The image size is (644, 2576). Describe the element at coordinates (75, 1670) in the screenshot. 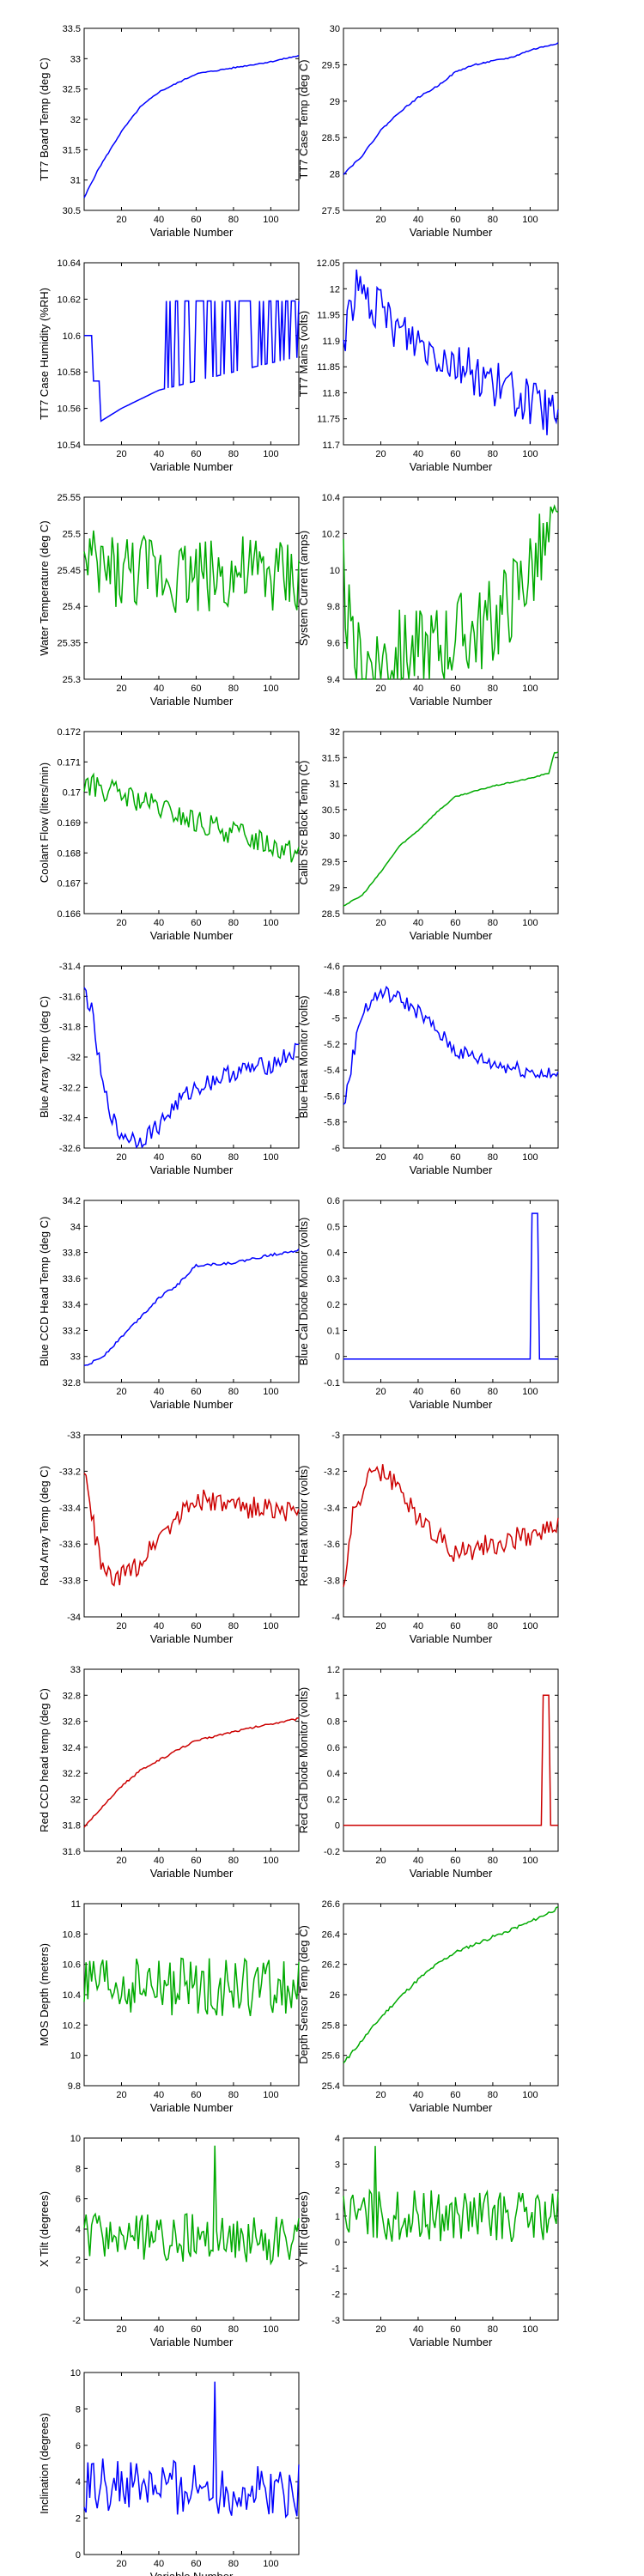

I see `y-tick-label: 33` at that location.